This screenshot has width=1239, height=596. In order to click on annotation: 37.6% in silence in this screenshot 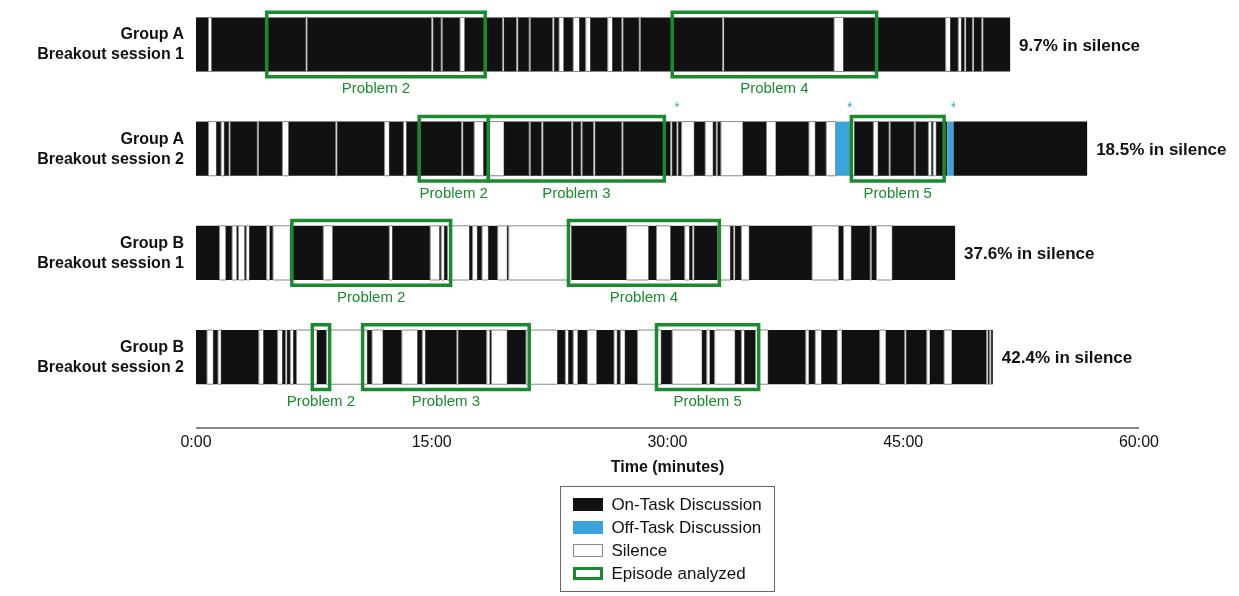, I will do `click(1029, 253)`.